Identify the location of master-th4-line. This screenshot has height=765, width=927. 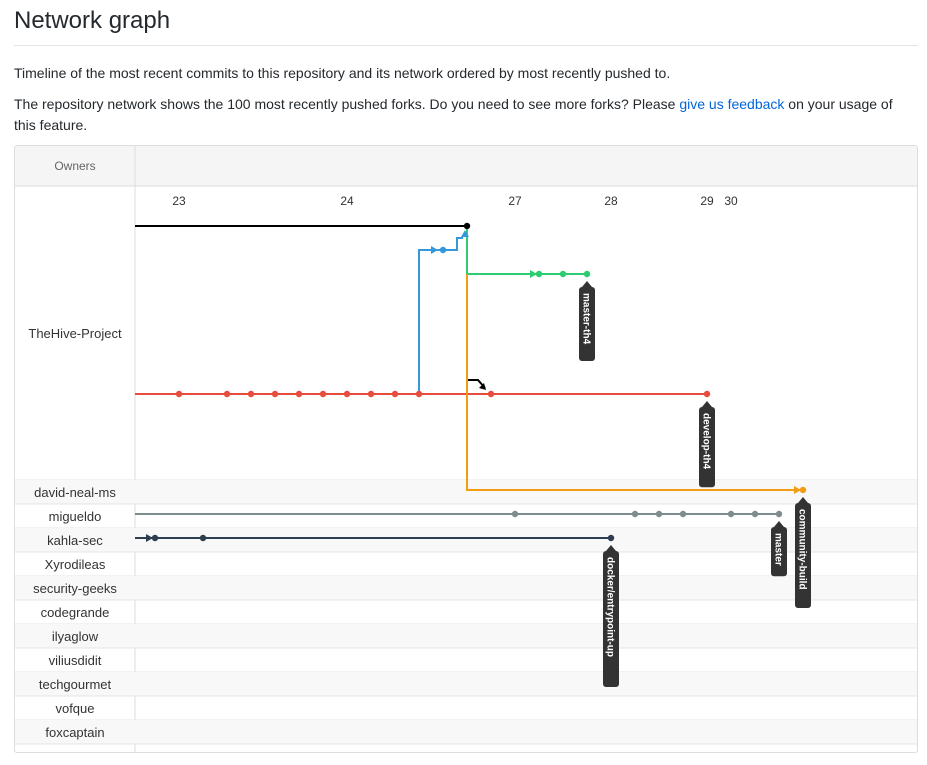
(526, 250).